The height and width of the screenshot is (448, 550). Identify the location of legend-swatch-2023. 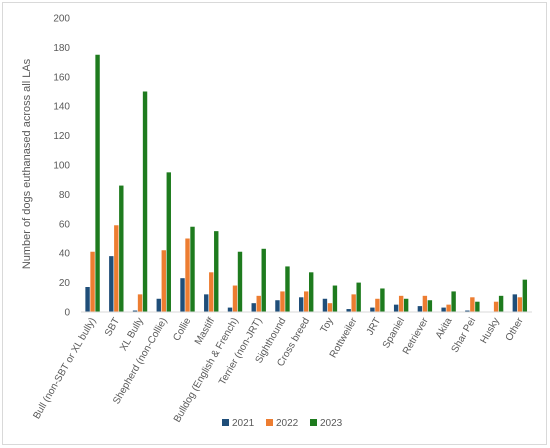
(313, 422).